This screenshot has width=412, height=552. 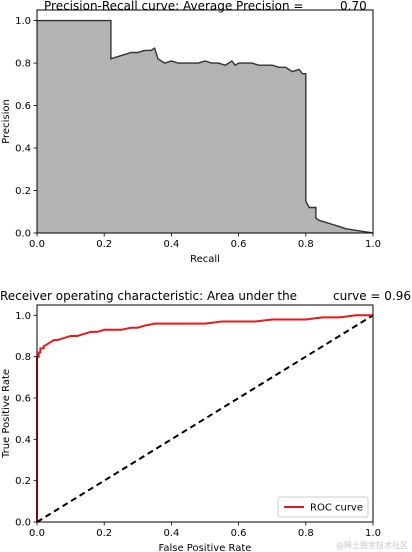 I want to click on roc-y-ticks: 0.0 0.2 0.4 0.6 0.8 1.0, so click(x=26, y=420).